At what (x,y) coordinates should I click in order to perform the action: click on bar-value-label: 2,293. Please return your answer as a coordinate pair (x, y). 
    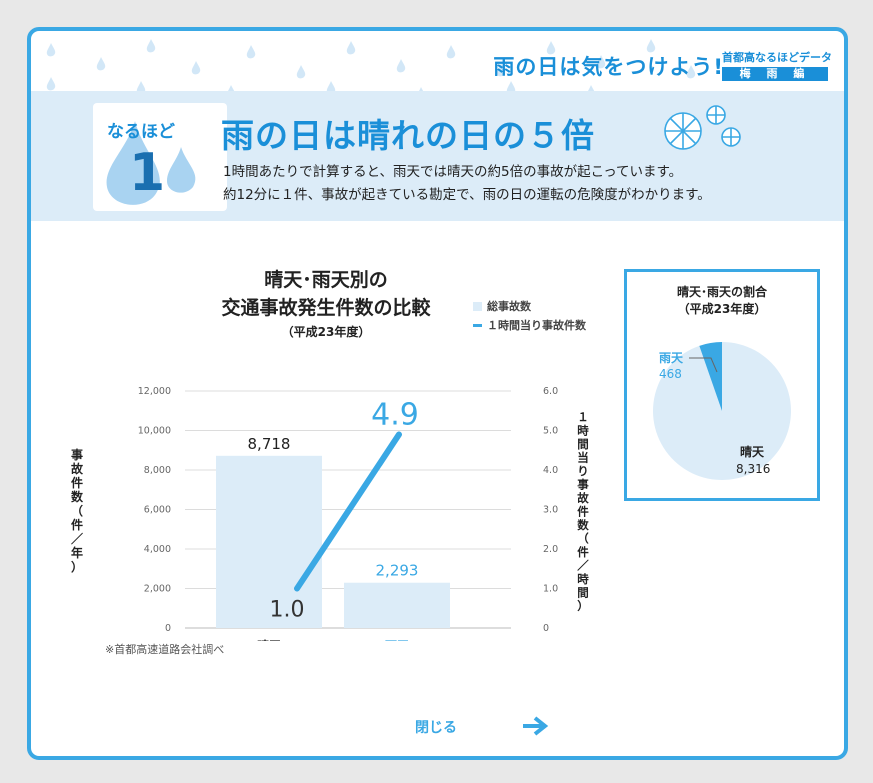
    Looking at the image, I should click on (397, 571).